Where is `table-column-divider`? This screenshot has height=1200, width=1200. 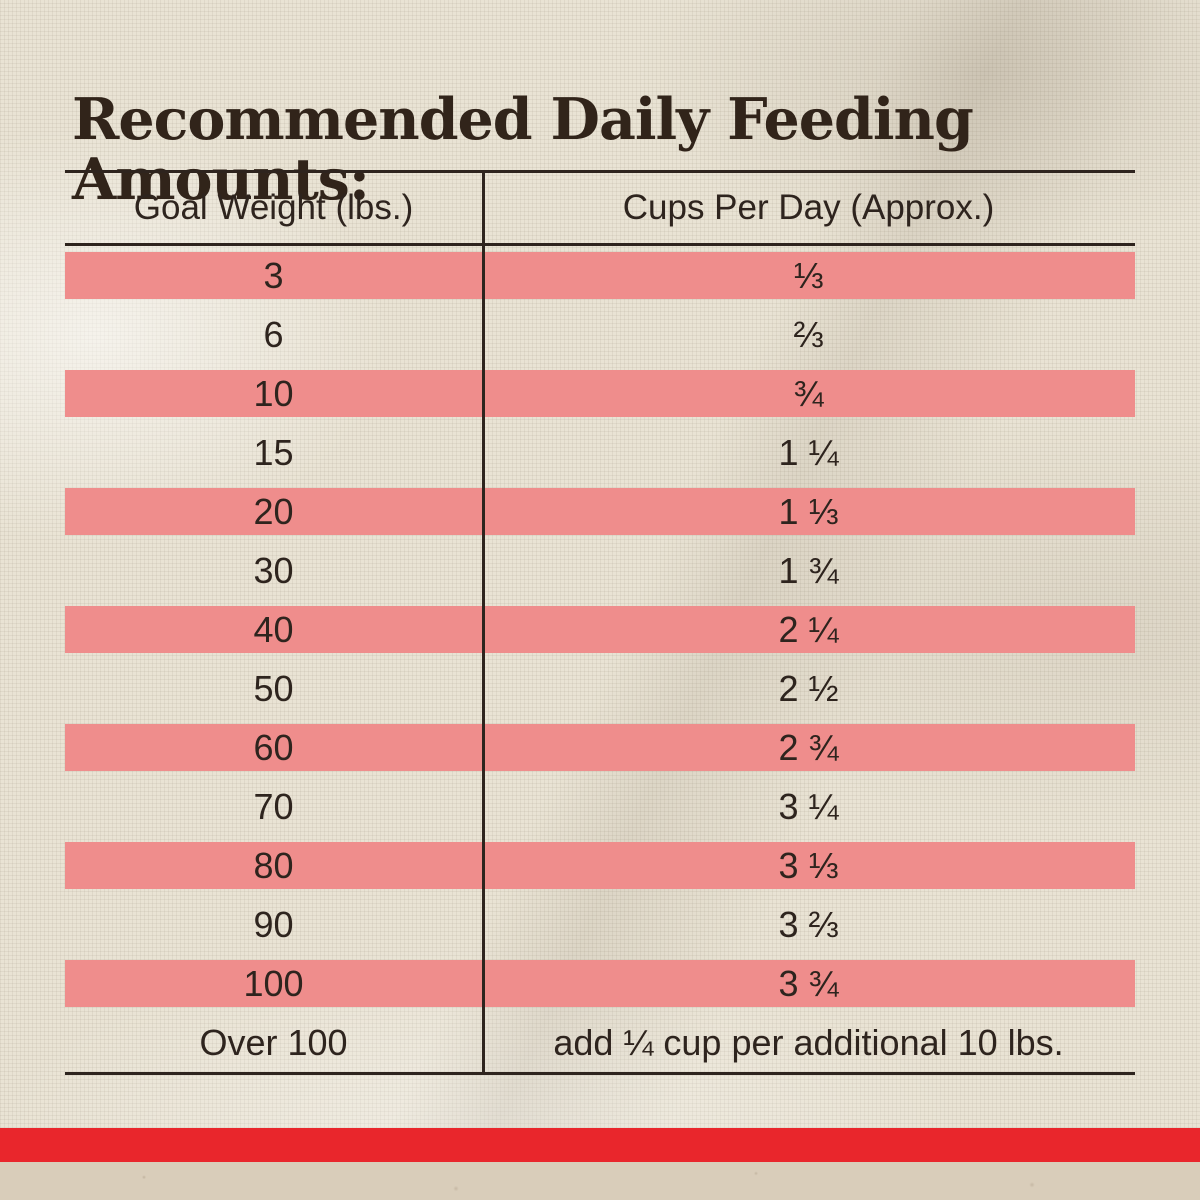 table-column-divider is located at coordinates (483, 622).